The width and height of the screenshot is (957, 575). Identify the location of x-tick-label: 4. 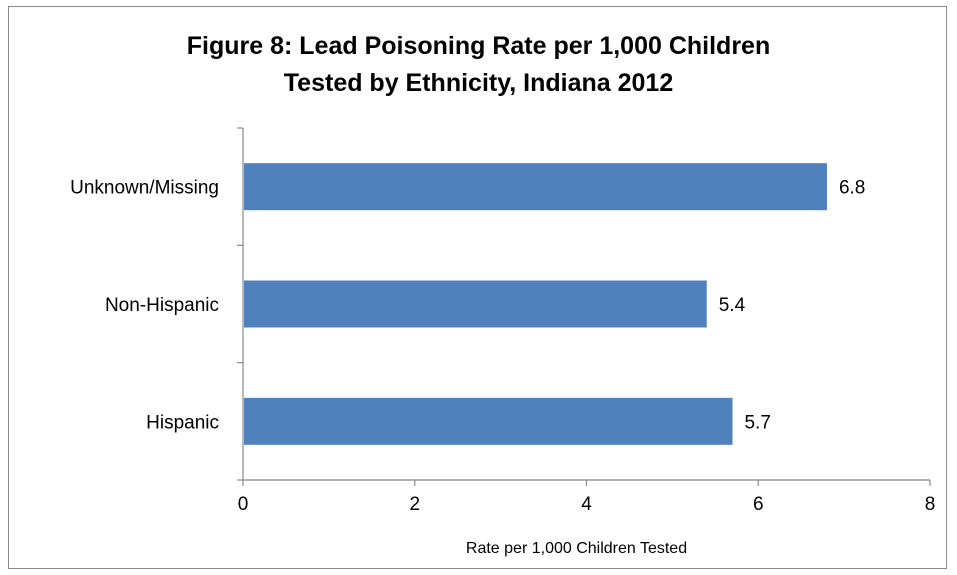
(586, 504).